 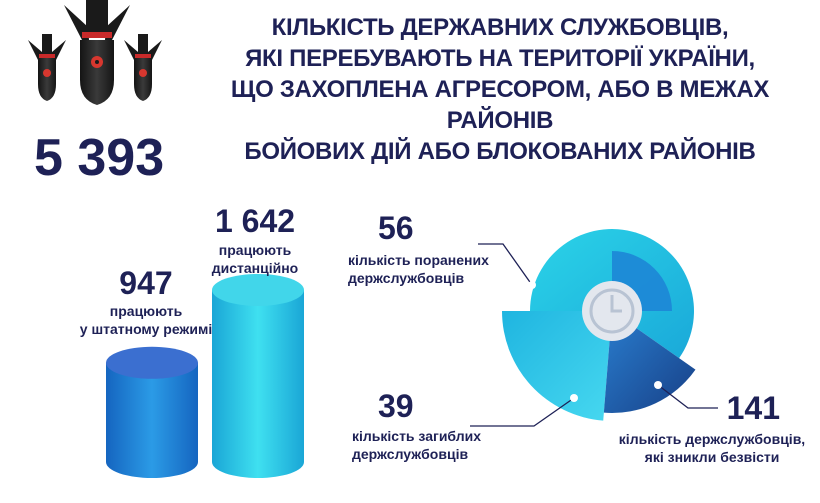 What do you see at coordinates (146, 283) in the screenshot?
I see `bar-value-label-1: 947` at bounding box center [146, 283].